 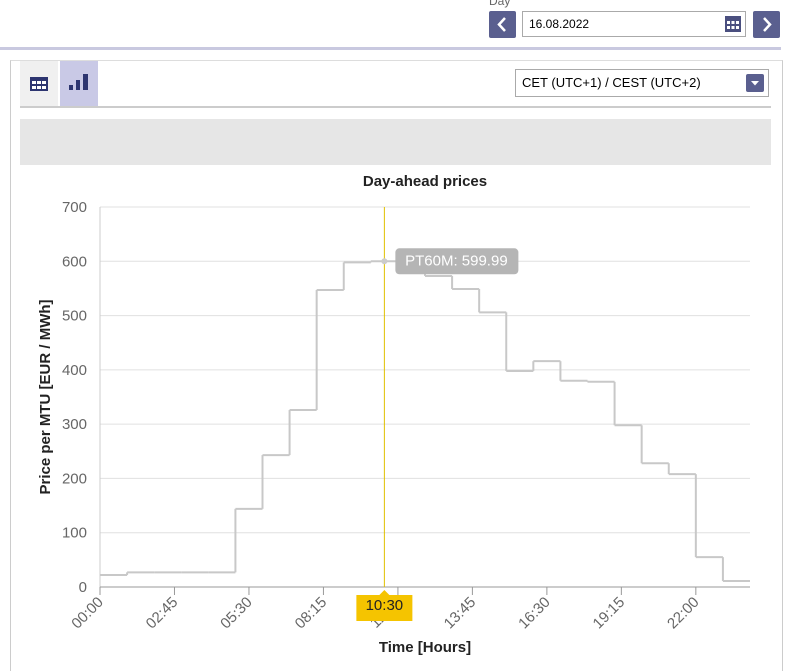 What do you see at coordinates (500, 4) in the screenshot?
I see `day-label: Day` at bounding box center [500, 4].